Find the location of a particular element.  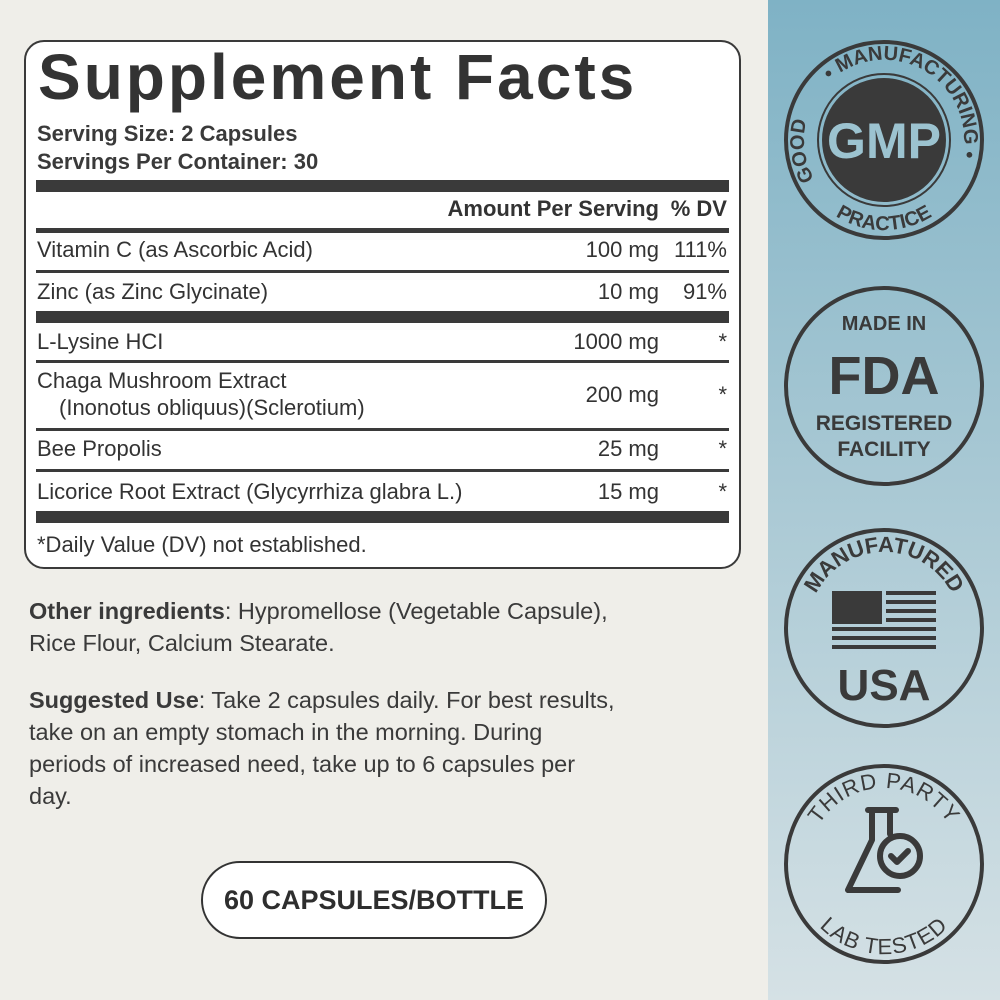

facts-title: Supplement Facts is located at coordinates (338, 77).